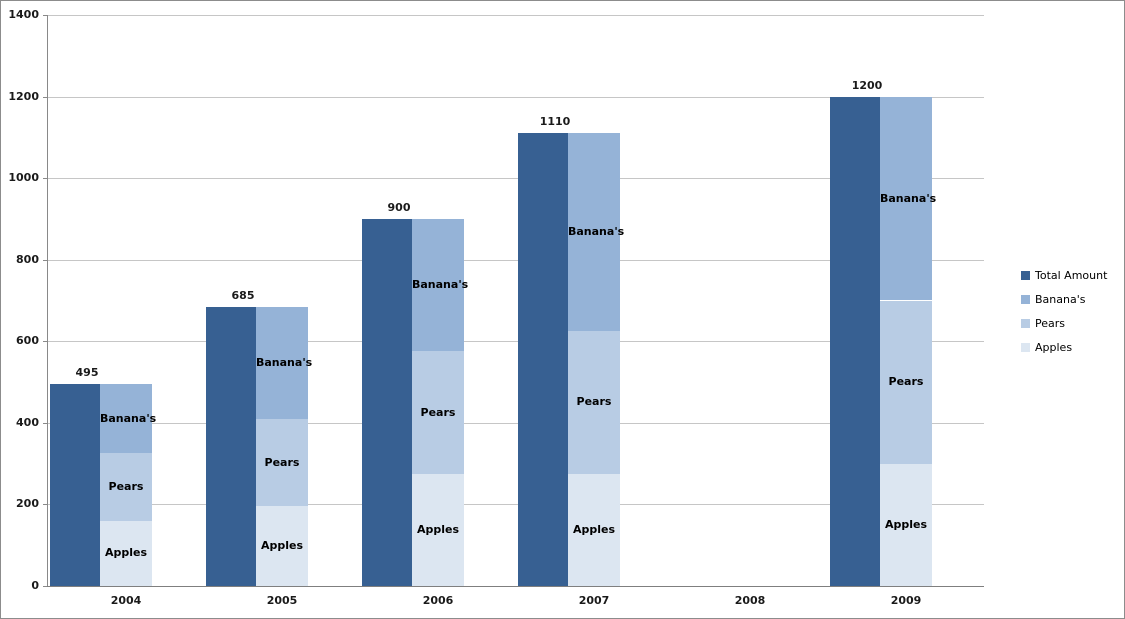  Describe the element at coordinates (515, 586) in the screenshot. I see `x-axis-line` at that location.